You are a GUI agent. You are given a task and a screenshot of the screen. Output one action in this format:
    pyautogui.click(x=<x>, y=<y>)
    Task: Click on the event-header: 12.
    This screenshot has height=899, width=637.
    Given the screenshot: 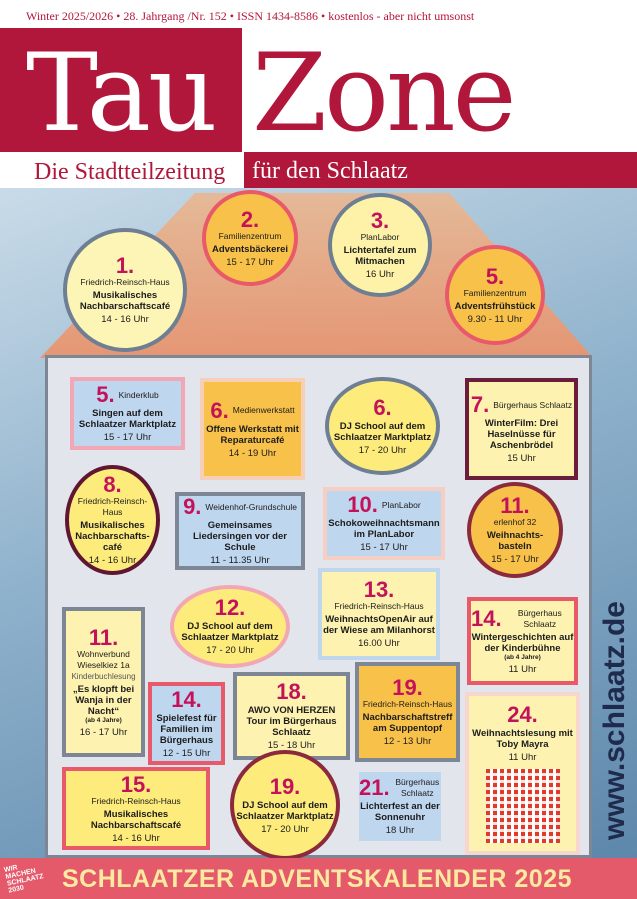 What is the action you would take?
    pyautogui.click(x=230, y=608)
    